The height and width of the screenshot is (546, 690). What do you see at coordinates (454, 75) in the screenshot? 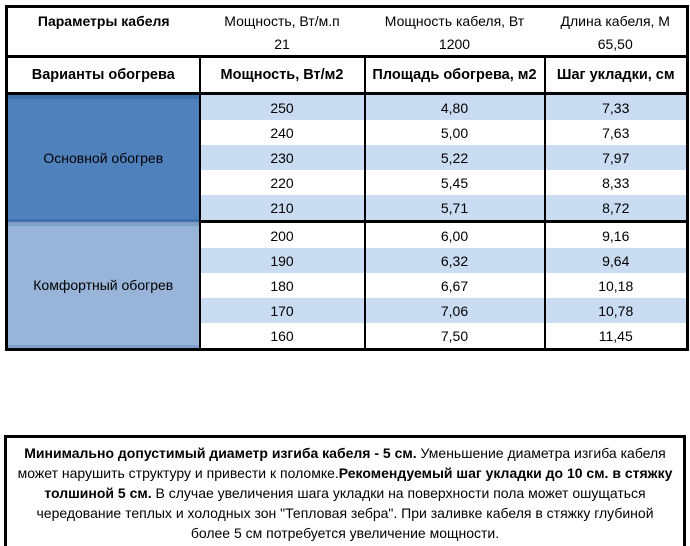
I see `variants-header-area: Площадь обогрева, м2` at bounding box center [454, 75].